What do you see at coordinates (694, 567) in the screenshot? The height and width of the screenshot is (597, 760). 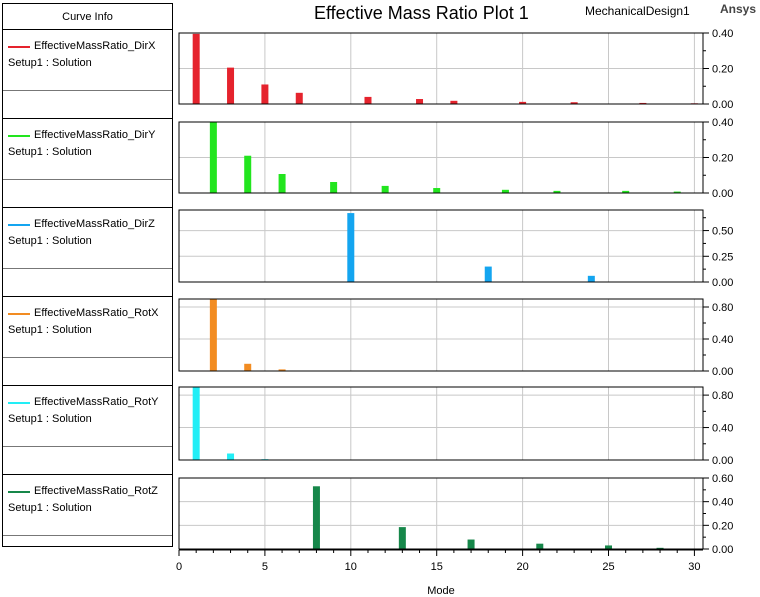 I see `x-tick-label: 30` at bounding box center [694, 567].